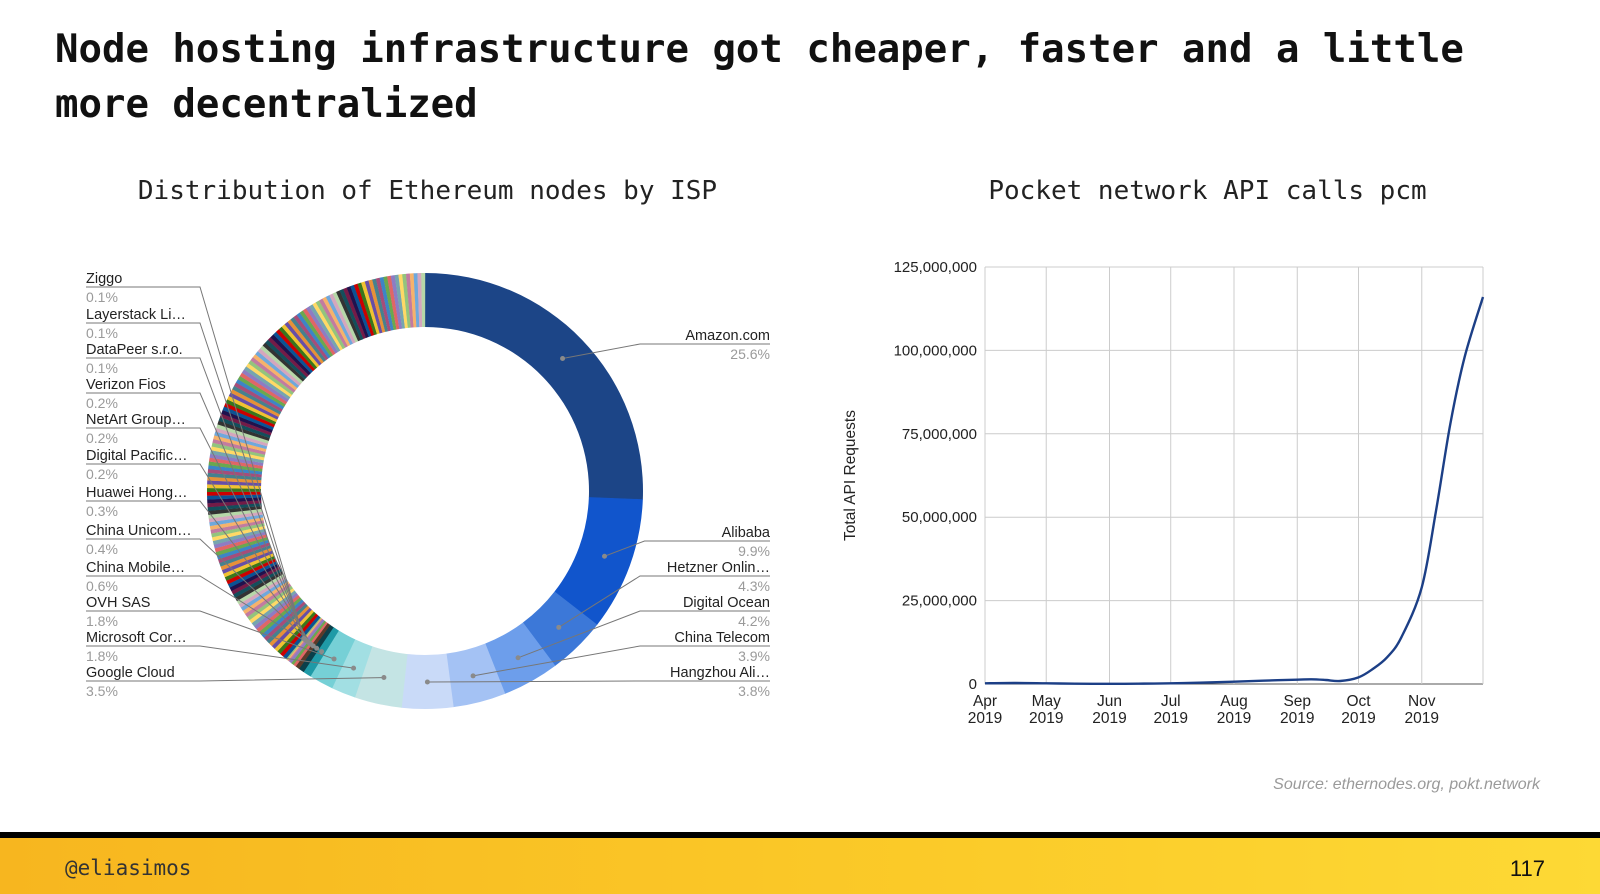  Describe the element at coordinates (754, 621) in the screenshot. I see `slice-percent: 4.2%` at that location.